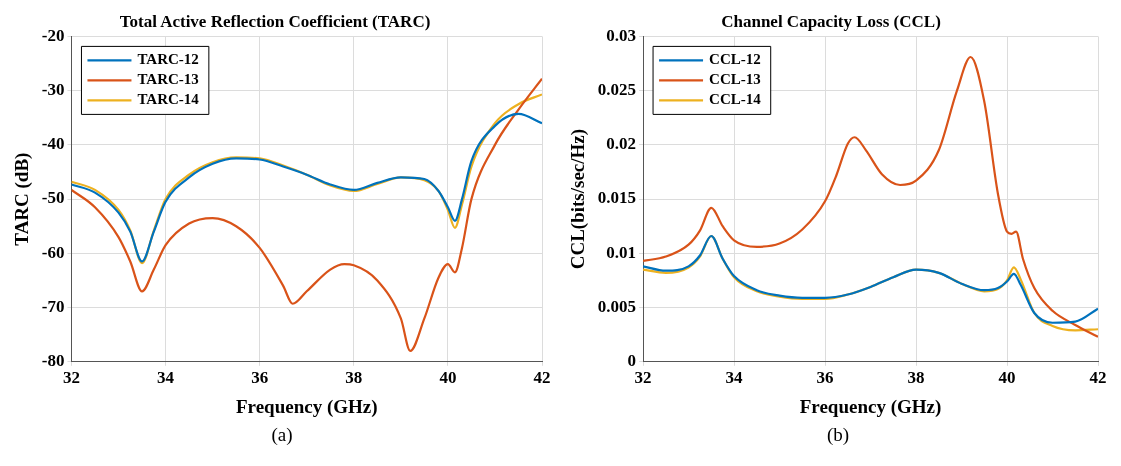  What do you see at coordinates (735, 79) in the screenshot?
I see `legend-label: CCL-13` at bounding box center [735, 79].